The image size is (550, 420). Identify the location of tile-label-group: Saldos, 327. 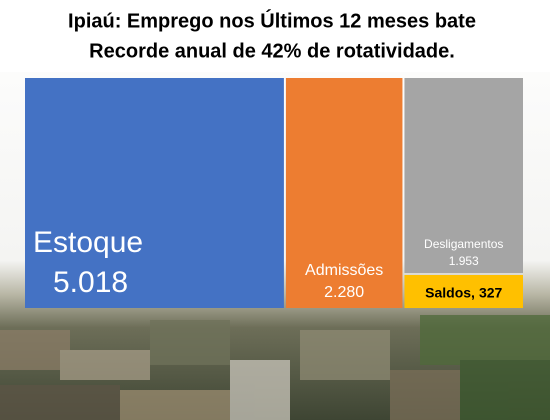
(463, 292).